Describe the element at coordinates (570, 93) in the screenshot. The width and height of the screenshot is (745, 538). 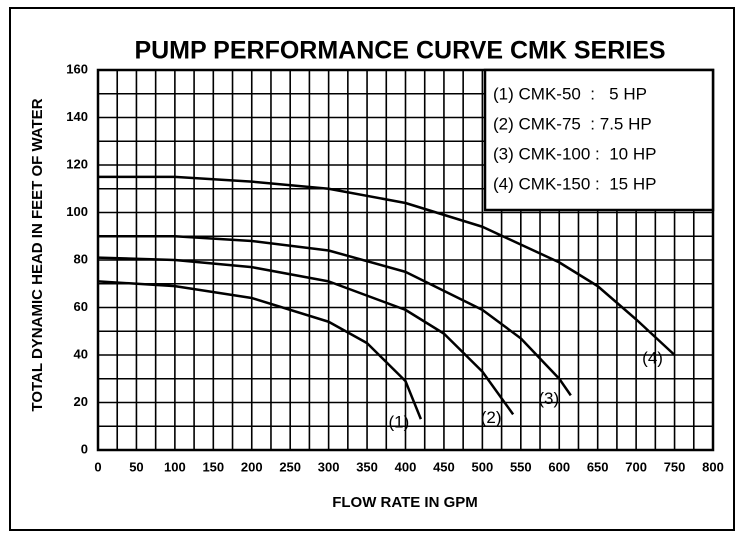
I see `legend-entry: (1) CMK-50 : 5 HP` at that location.